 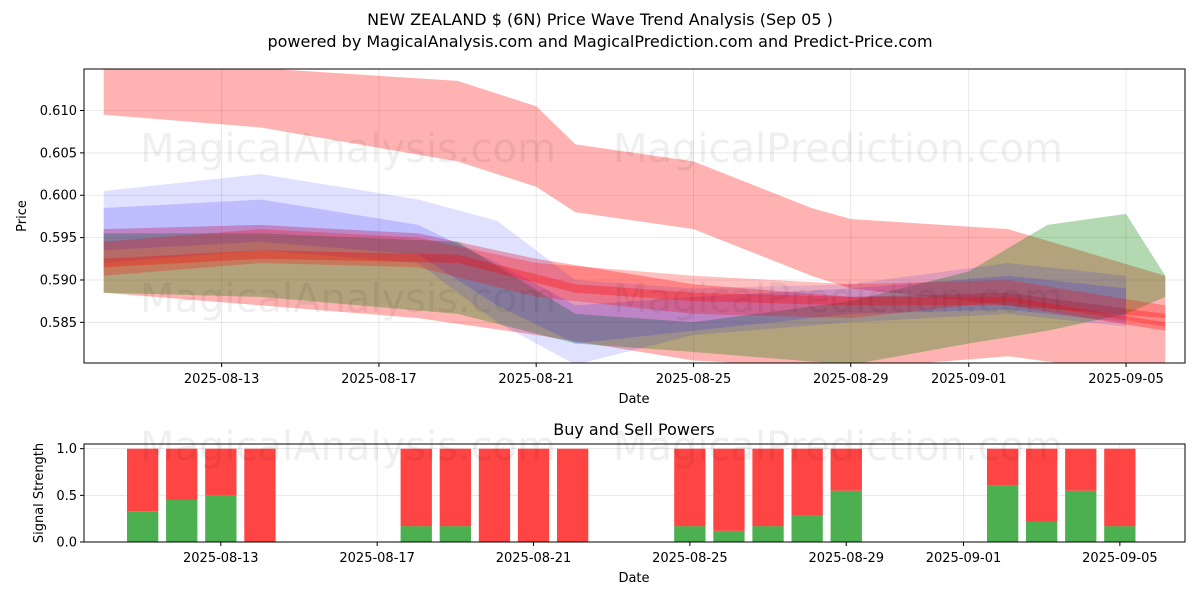 What do you see at coordinates (58, 111) in the screenshot?
I see `price-y-tick-label: 0.610` at bounding box center [58, 111].